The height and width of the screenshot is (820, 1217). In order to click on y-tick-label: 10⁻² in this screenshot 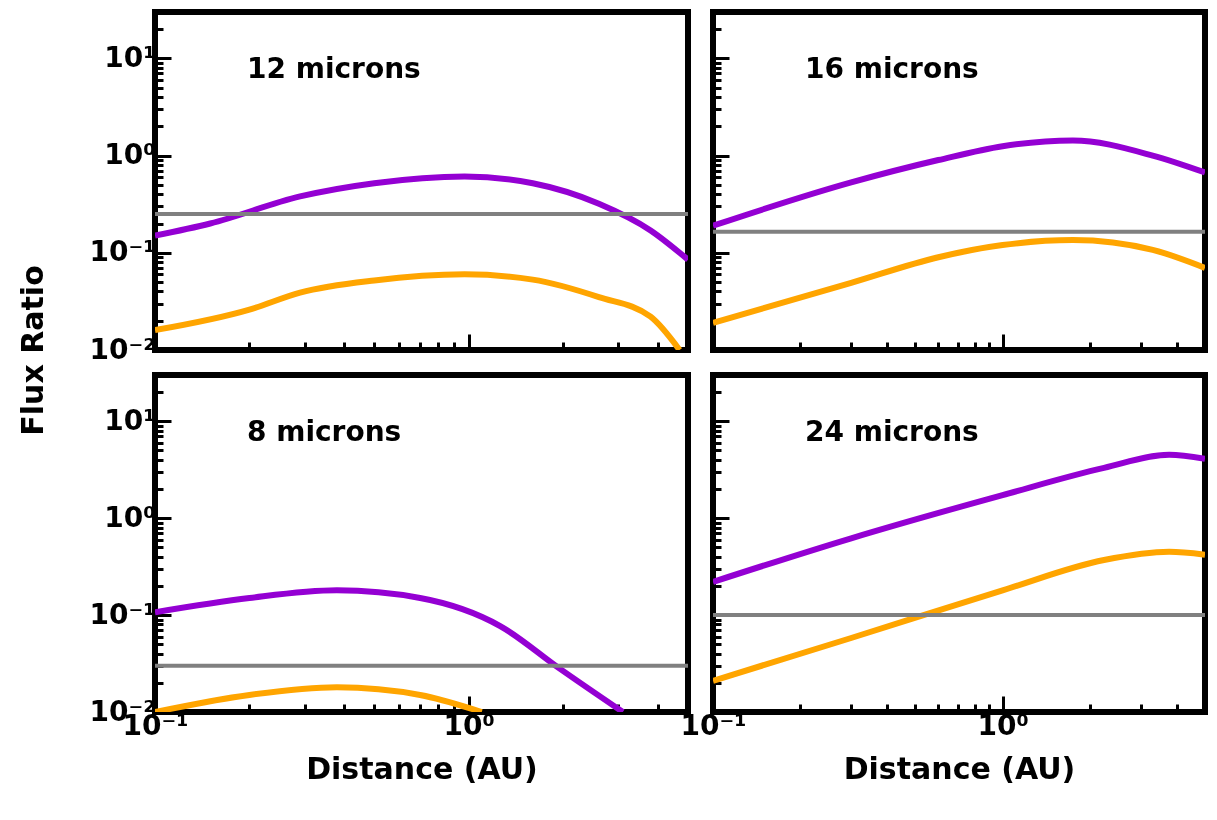, I will do `click(122, 349)`.